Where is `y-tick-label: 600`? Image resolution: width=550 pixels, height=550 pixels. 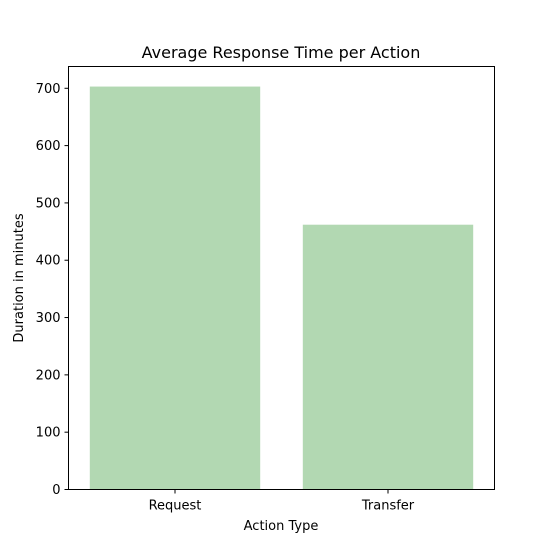
y-tick-label: 600 is located at coordinates (48, 146).